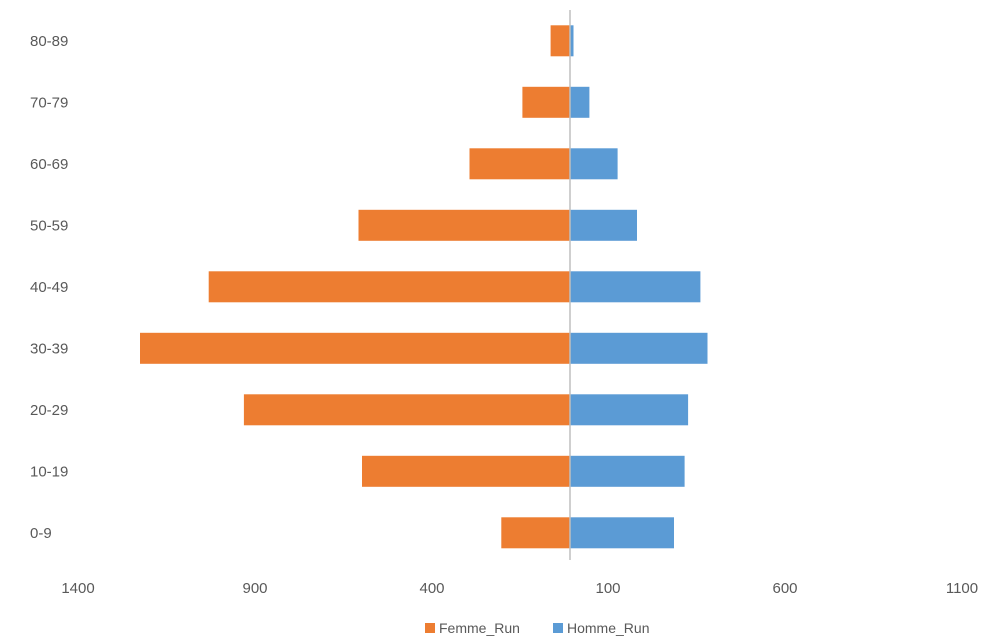 The width and height of the screenshot is (986, 641). I want to click on y-tick-label-70-79: 70-79, so click(49, 102).